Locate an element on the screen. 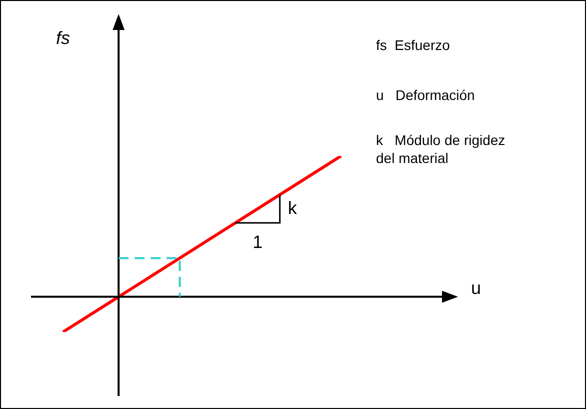  text: fs is located at coordinates (63, 38).